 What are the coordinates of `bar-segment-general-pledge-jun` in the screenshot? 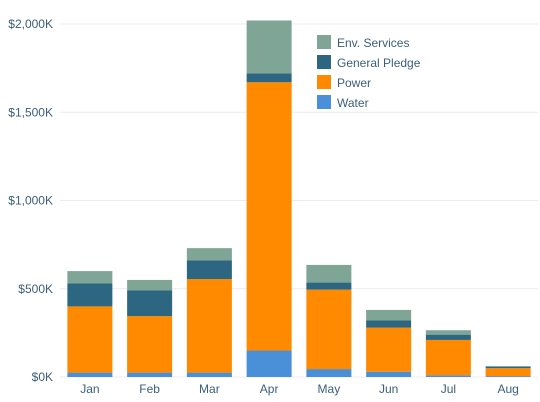 It's located at (389, 324).